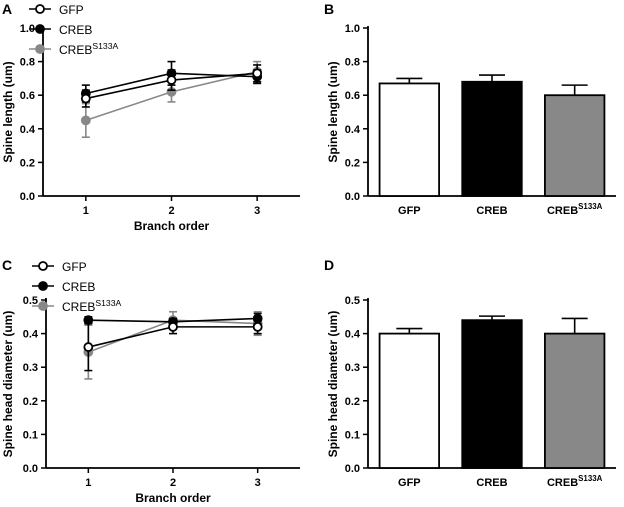  I want to click on panel-letter: D, so click(329, 265).